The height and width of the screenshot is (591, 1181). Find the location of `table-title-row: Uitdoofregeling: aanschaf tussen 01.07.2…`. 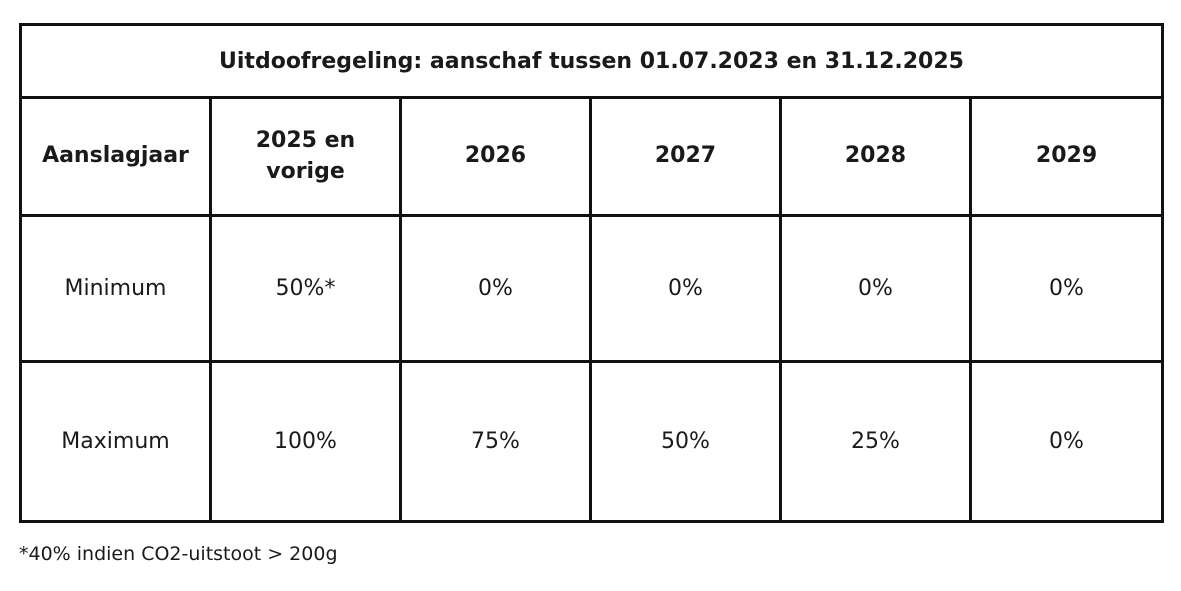

table-title-row: Uitdoofregeling: aanschaf tussen 01.07.2… is located at coordinates (591, 61).